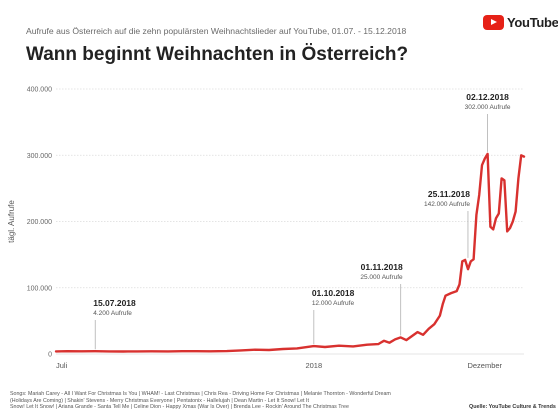 Image resolution: width=558 pixels, height=418 pixels. I want to click on annotation-value-label: 4.200 Aufrufe, so click(112, 313).